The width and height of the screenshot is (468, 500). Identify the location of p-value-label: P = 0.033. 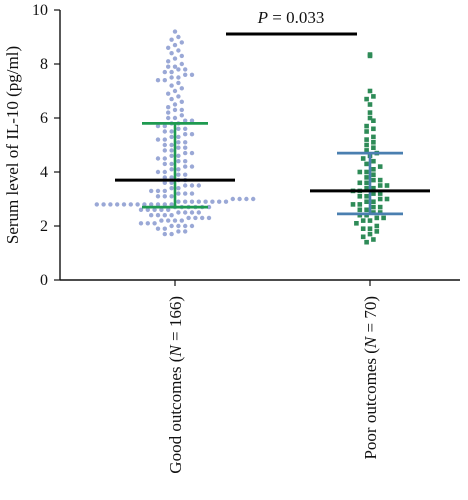
(291, 17).